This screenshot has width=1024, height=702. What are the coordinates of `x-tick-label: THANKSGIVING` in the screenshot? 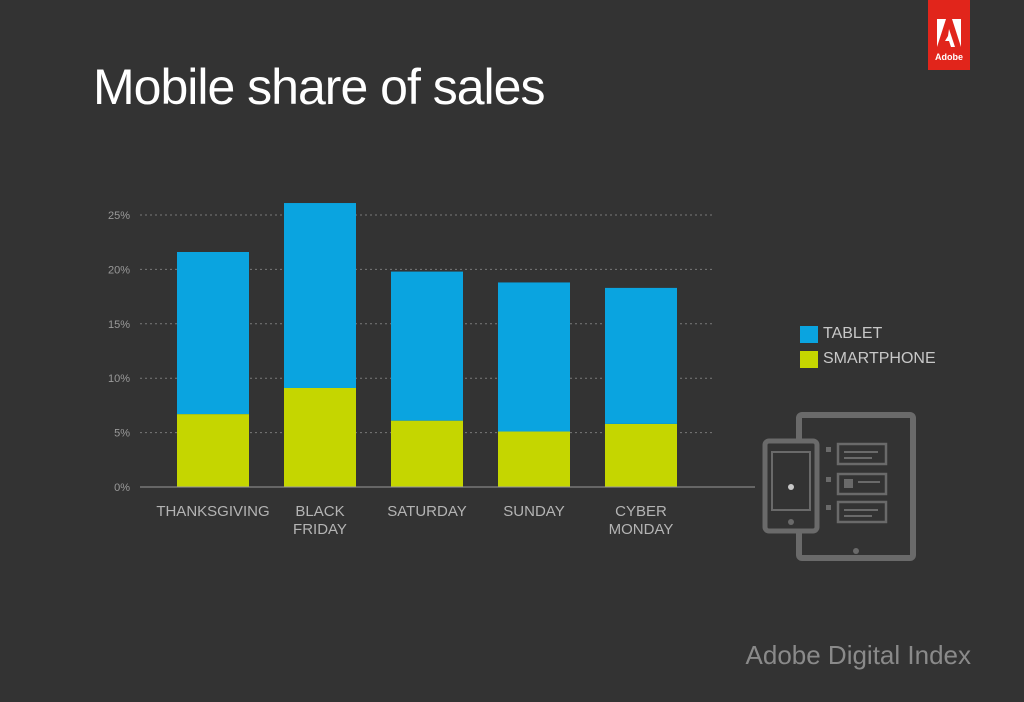 It's located at (212, 511).